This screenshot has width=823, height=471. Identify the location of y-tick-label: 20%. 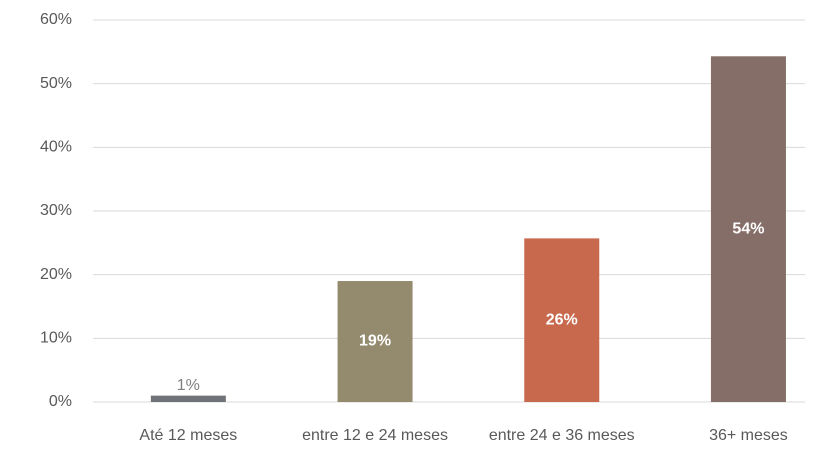
(56, 274).